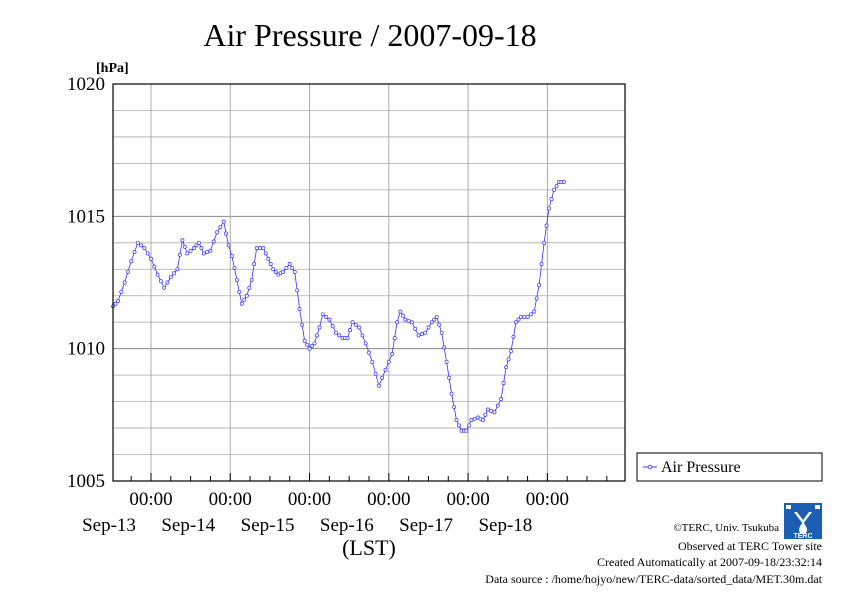 The width and height of the screenshot is (842, 595). I want to click on x-axis-label: (LST), so click(369, 547).